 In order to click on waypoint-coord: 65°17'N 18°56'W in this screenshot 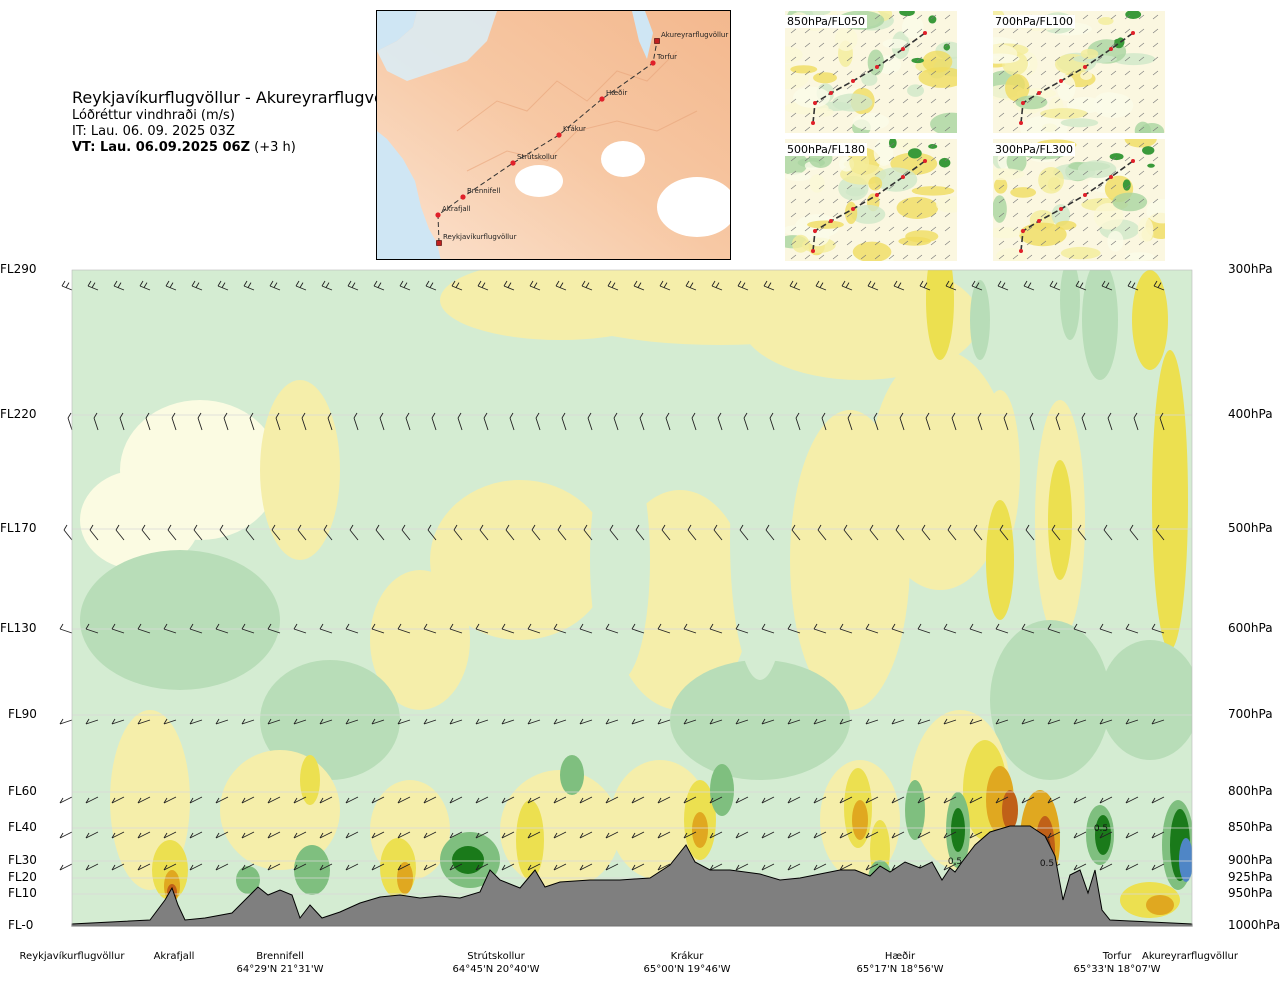, I will do `click(900, 969)`.